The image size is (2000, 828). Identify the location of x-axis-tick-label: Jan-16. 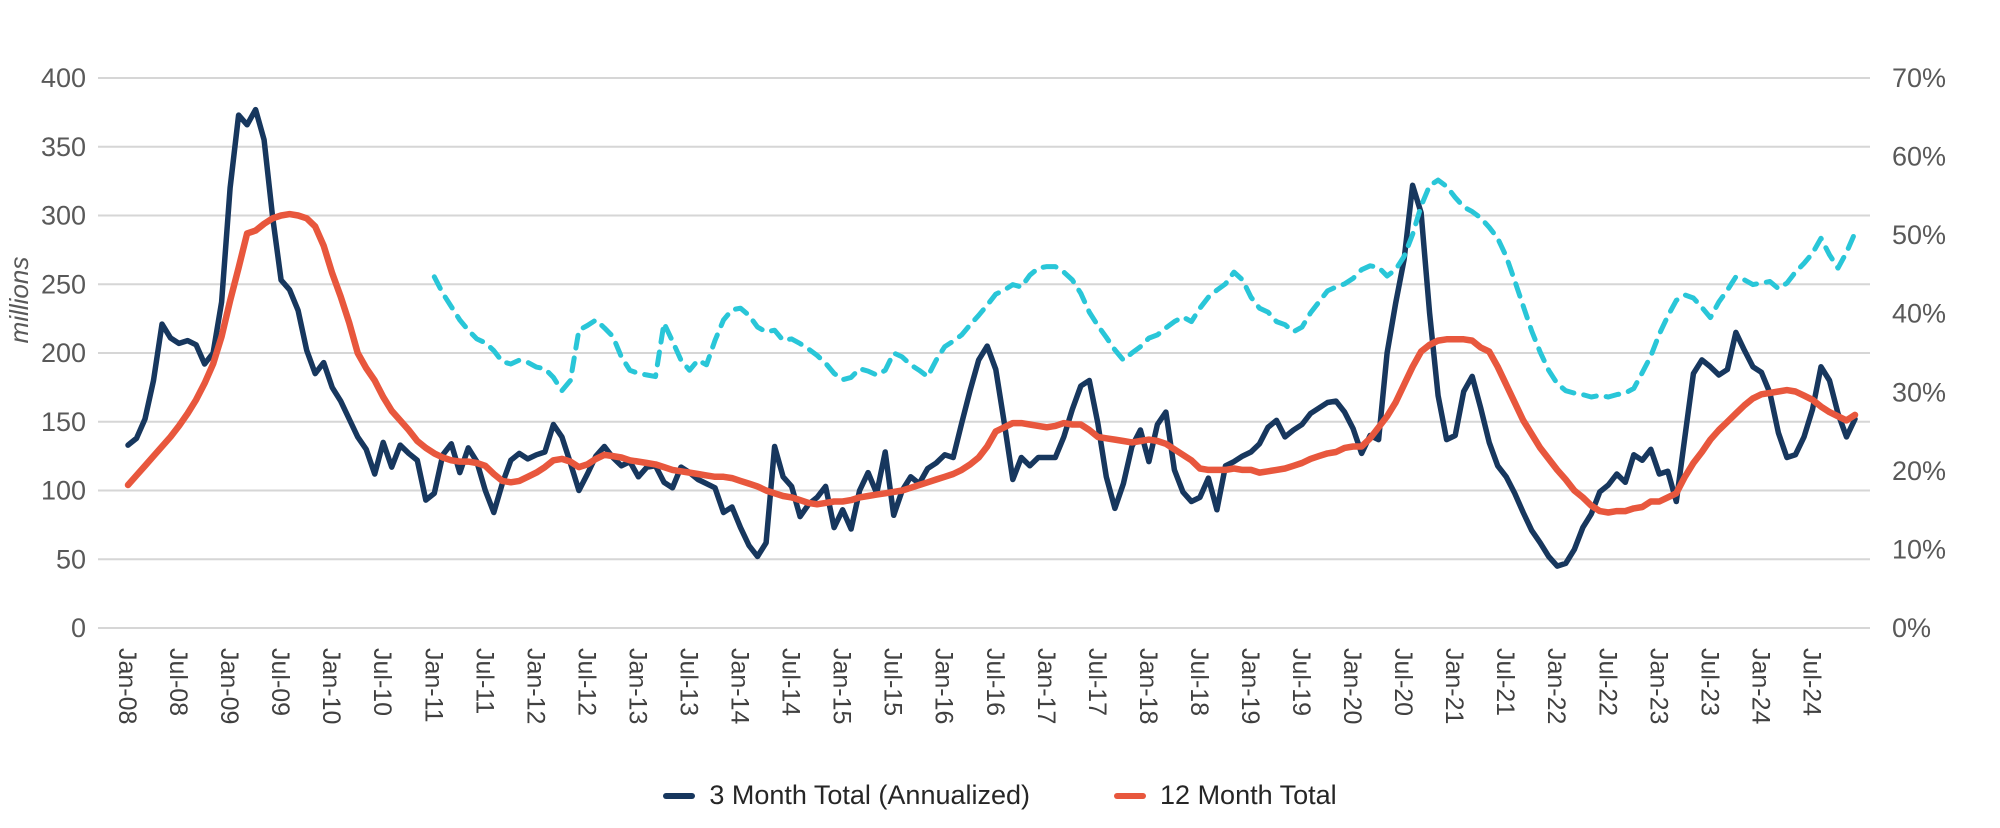
(944, 686).